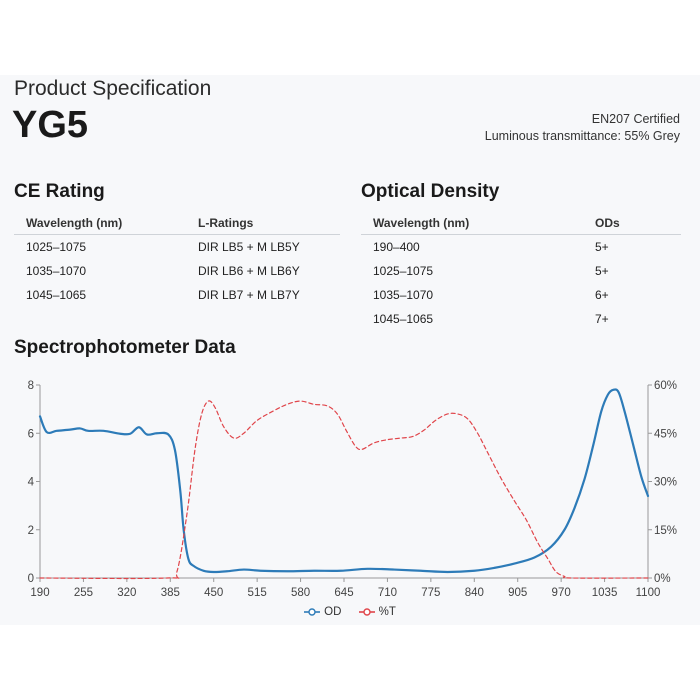 This screenshot has height=700, width=700. I want to click on ce-rating-title: CE Rating, so click(59, 191).